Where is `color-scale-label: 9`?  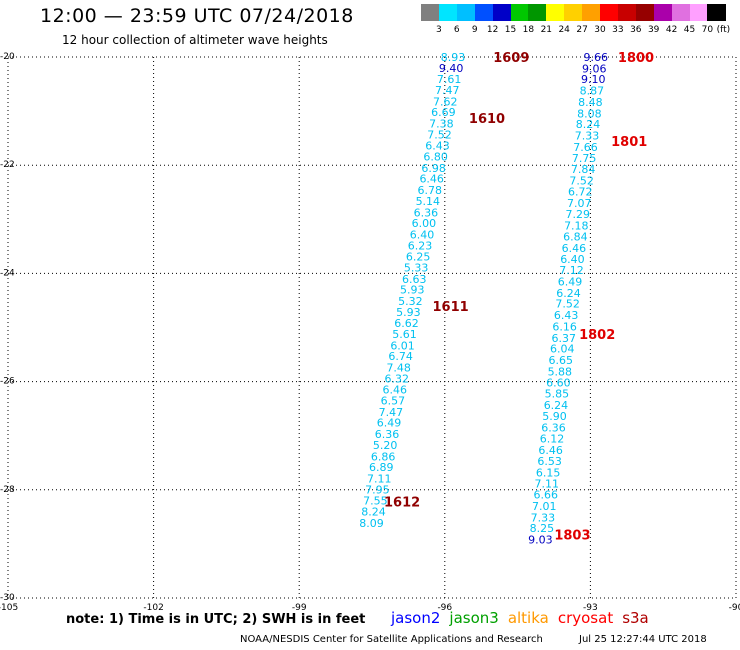
color-scale-label: 9 is located at coordinates (474, 30).